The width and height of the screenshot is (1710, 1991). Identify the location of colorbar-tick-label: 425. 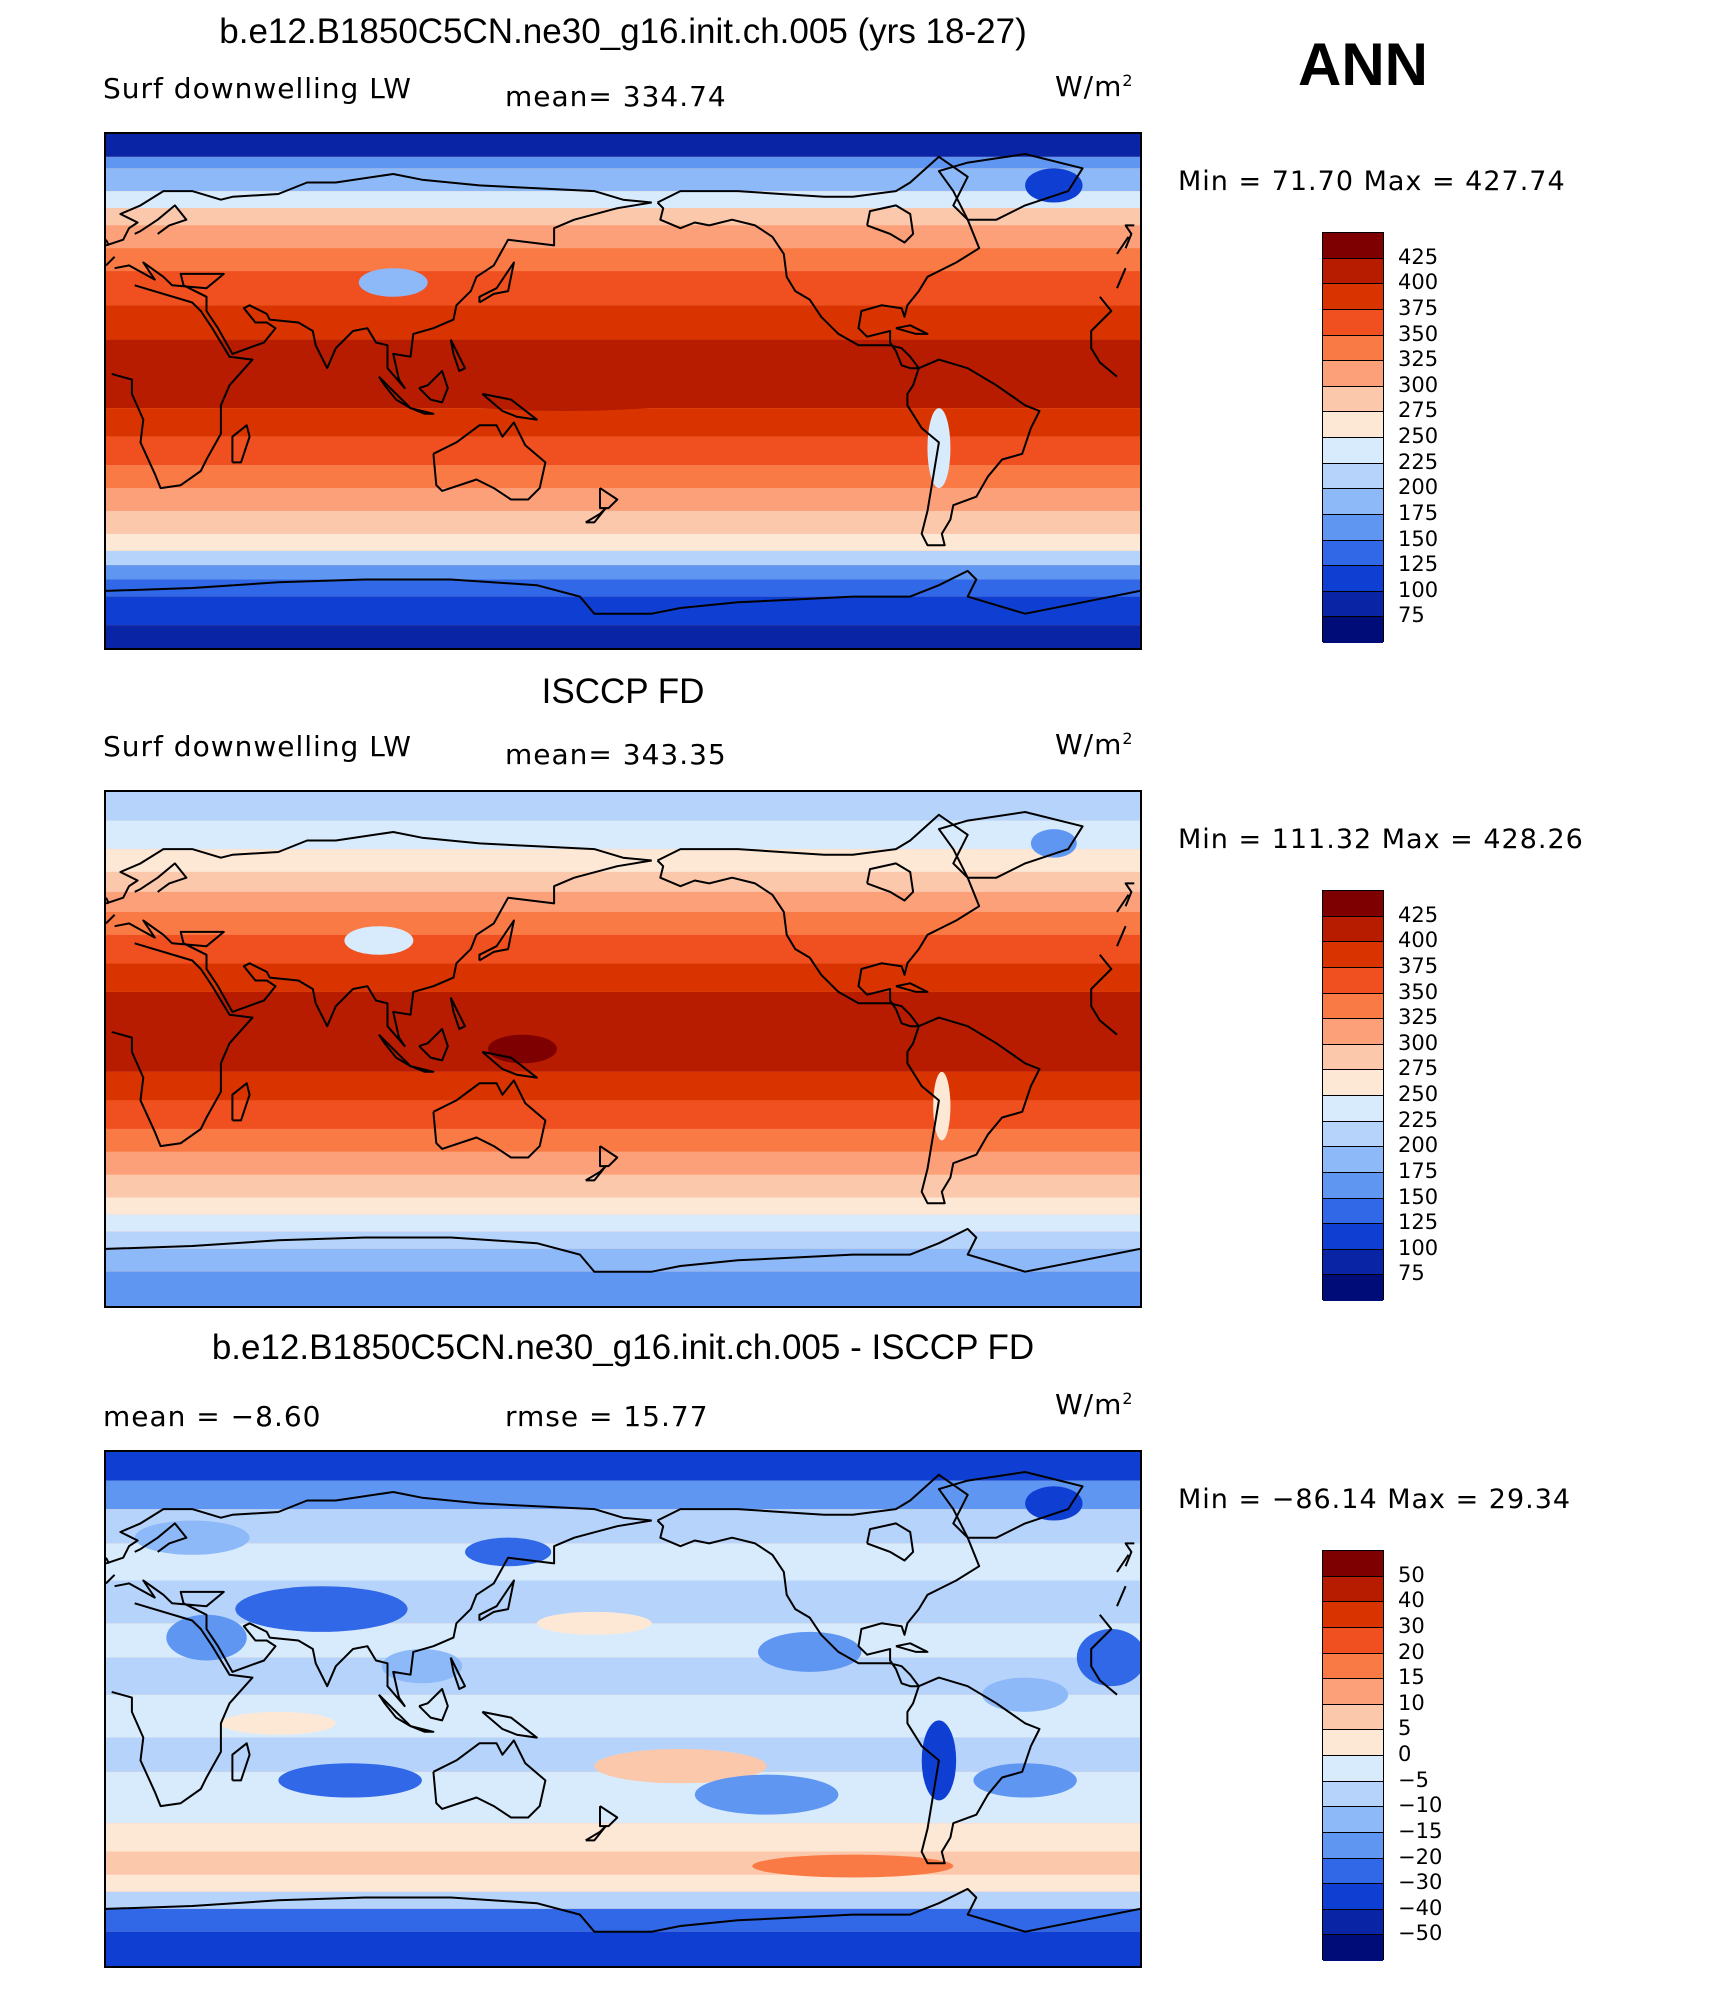
(1418, 914).